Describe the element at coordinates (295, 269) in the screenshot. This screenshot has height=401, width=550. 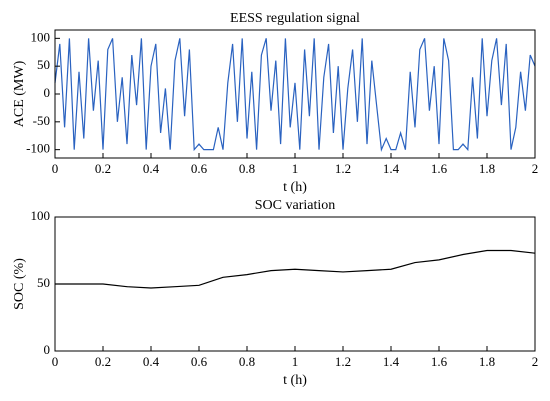
I see `data-line` at that location.